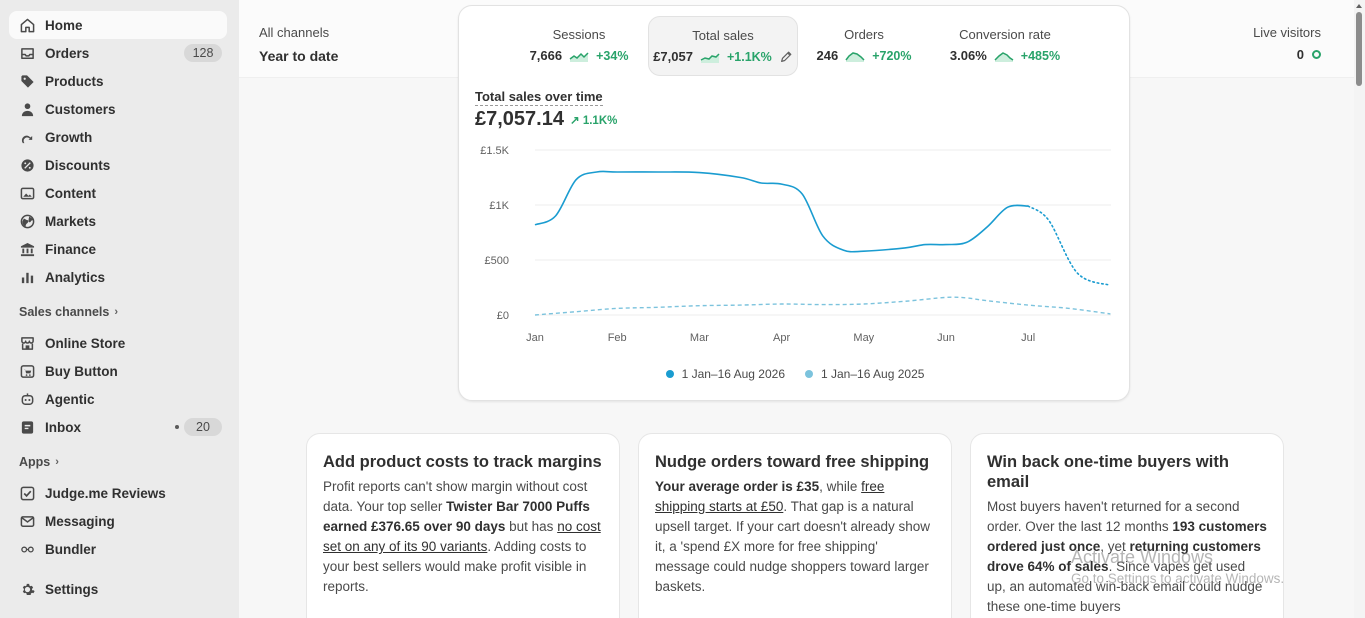  I want to click on metric-delta: +34%, so click(612, 55).